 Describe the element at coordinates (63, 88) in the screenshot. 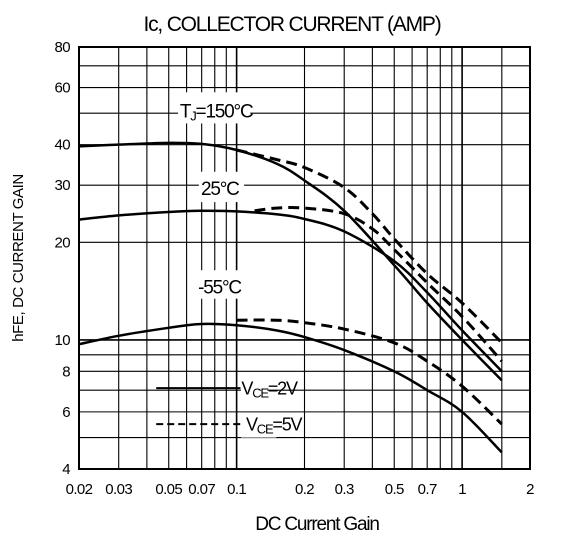

I see `y-tick-label: 60` at that location.